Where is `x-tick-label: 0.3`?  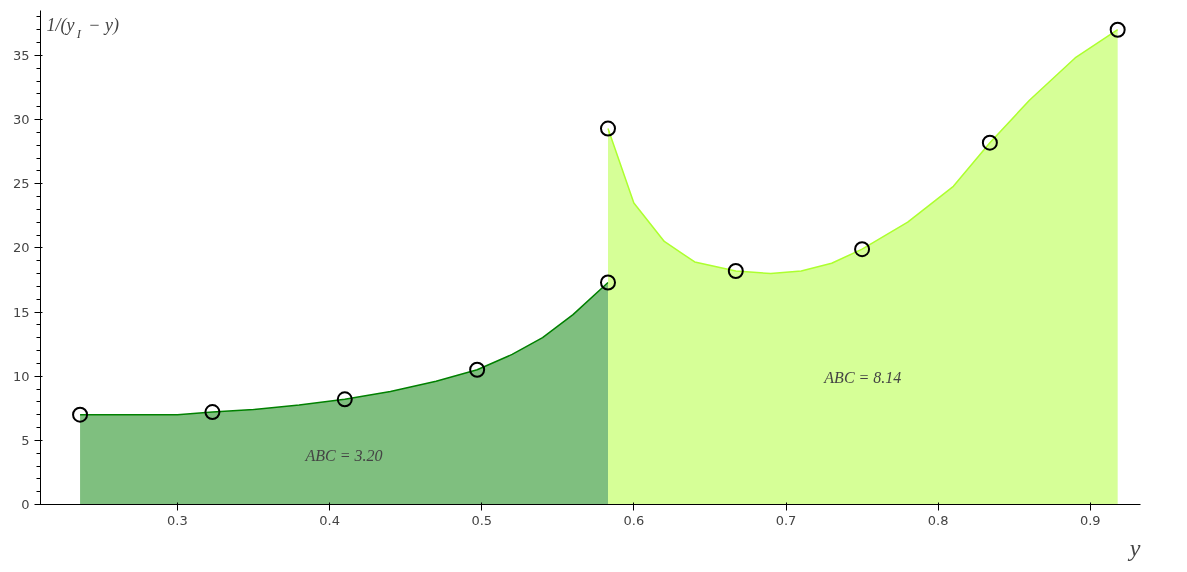
x-tick-label: 0.3 is located at coordinates (177, 520).